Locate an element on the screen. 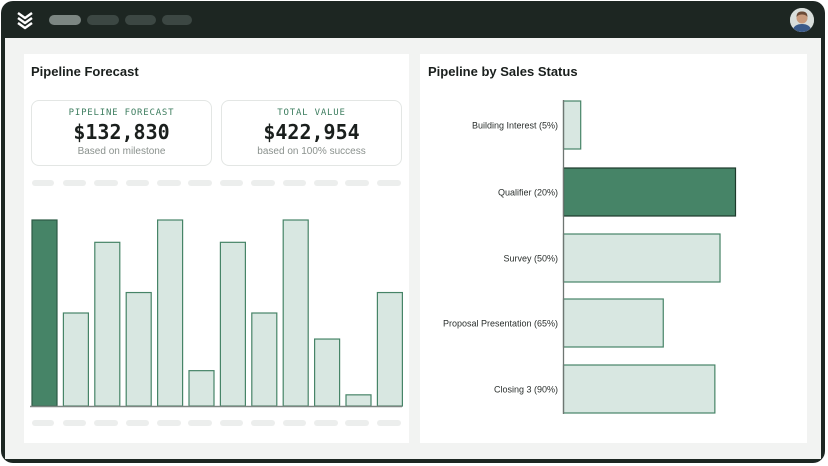  card-subtitle: Based on milestone is located at coordinates (121, 151).